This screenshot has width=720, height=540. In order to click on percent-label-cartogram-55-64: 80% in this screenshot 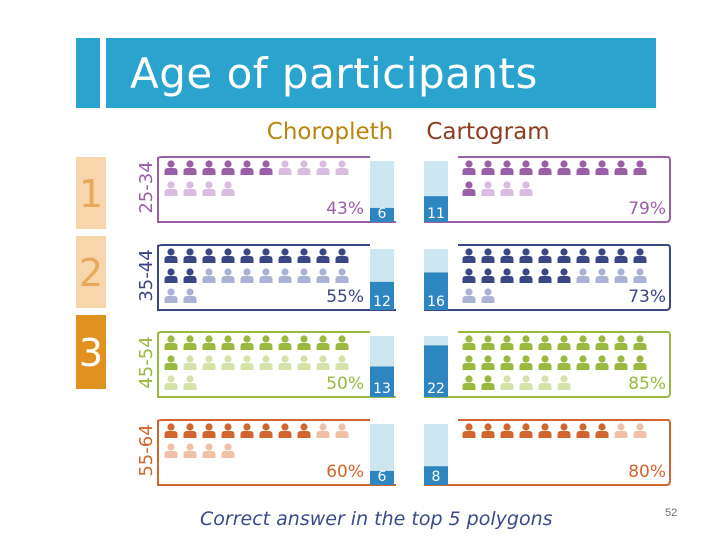, I will do `click(647, 472)`.